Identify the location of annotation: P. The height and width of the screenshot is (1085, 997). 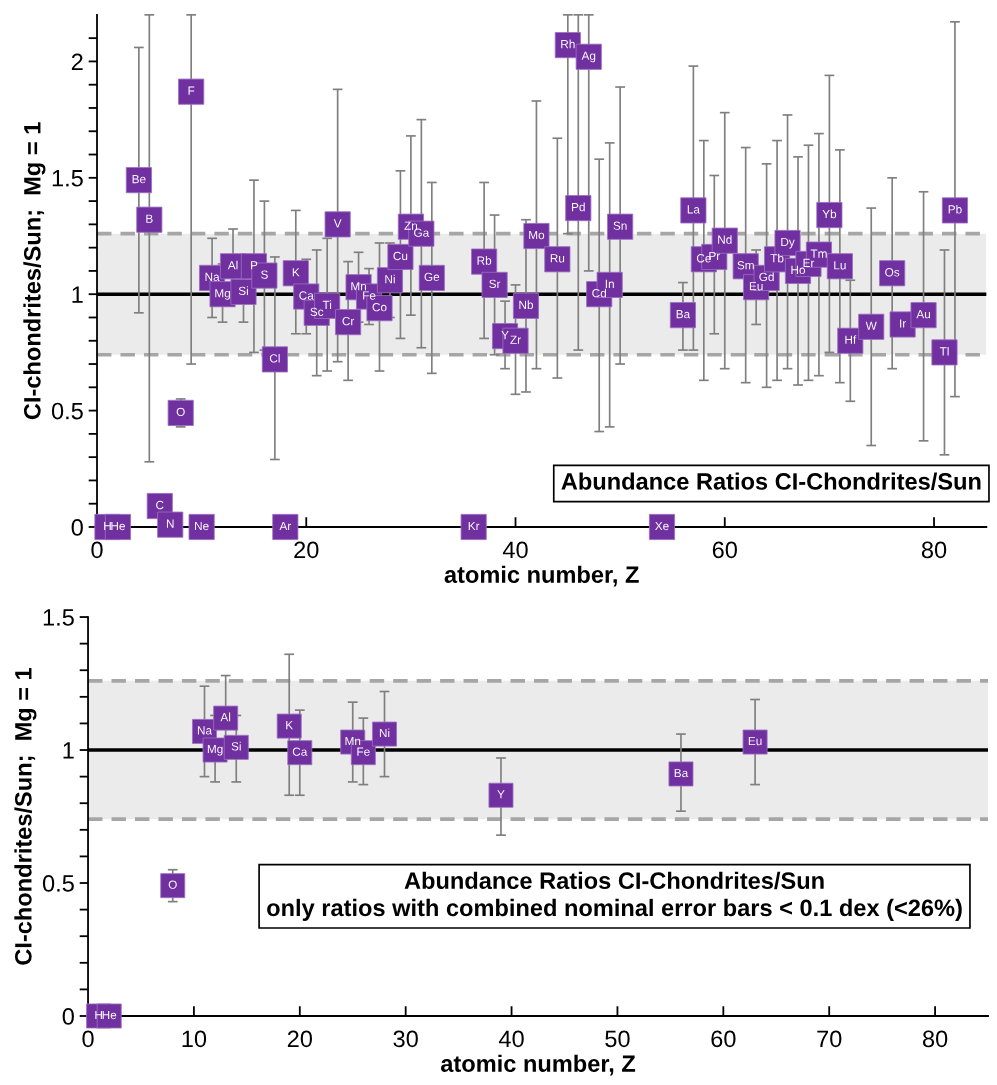
(254, 265).